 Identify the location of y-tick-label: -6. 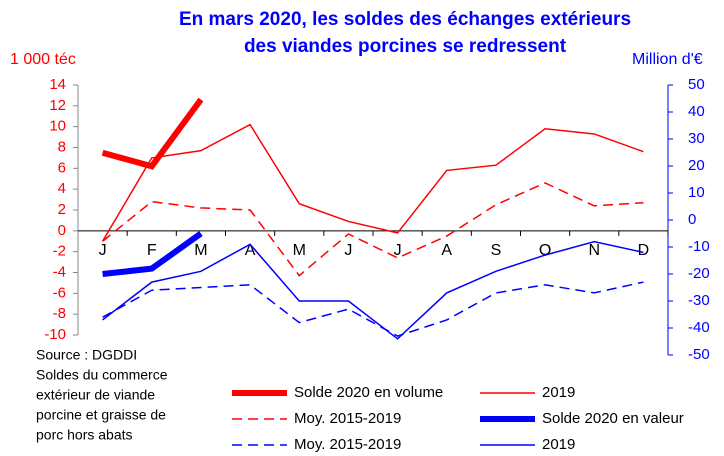
(59, 292).